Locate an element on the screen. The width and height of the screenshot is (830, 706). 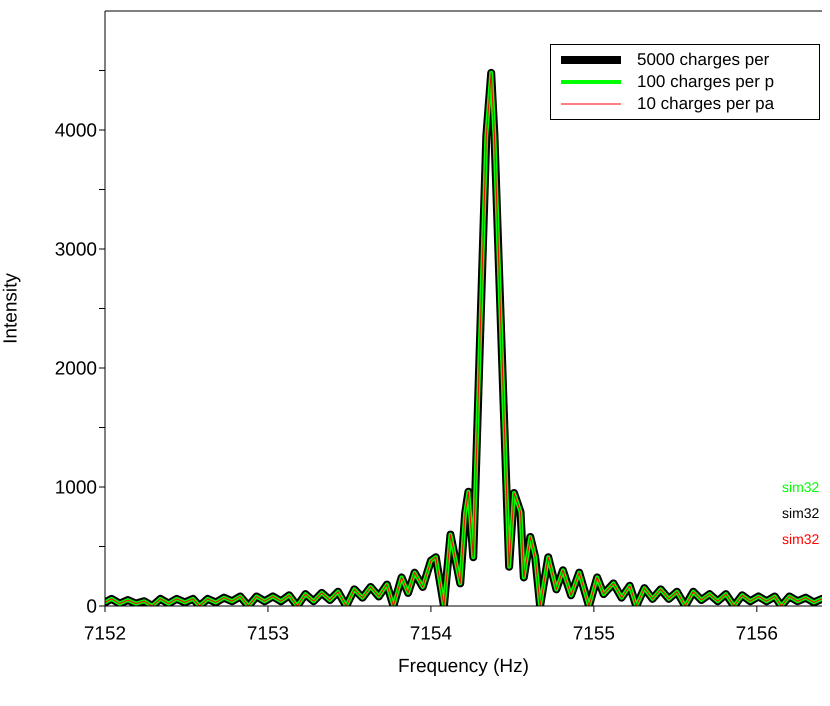
x-tick-label: 7155 is located at coordinates (594, 633).